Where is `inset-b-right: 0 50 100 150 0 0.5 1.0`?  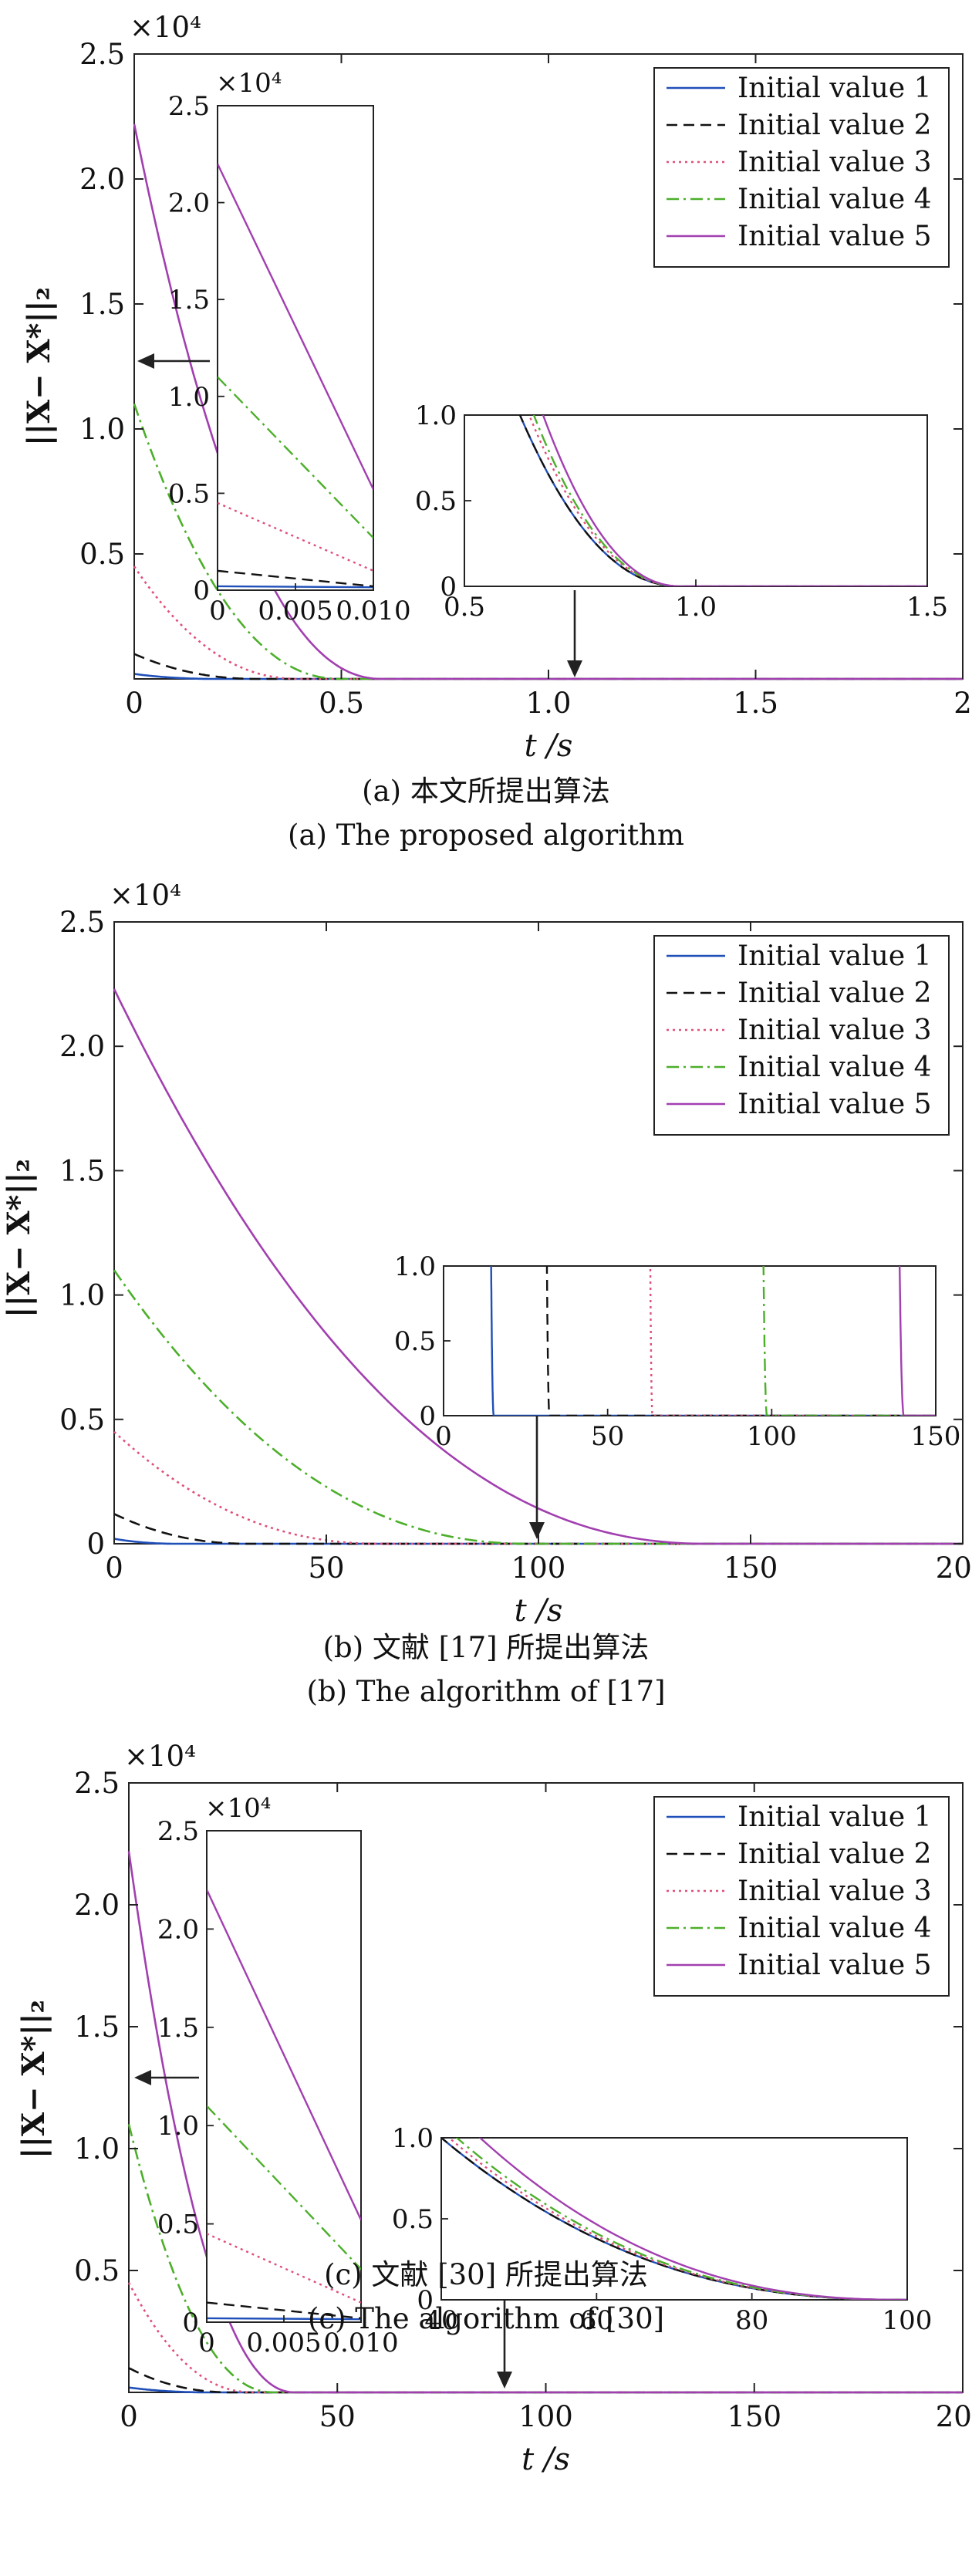 inset-b-right: 0 50 100 150 0 0.5 1.0 is located at coordinates (677, 1351).